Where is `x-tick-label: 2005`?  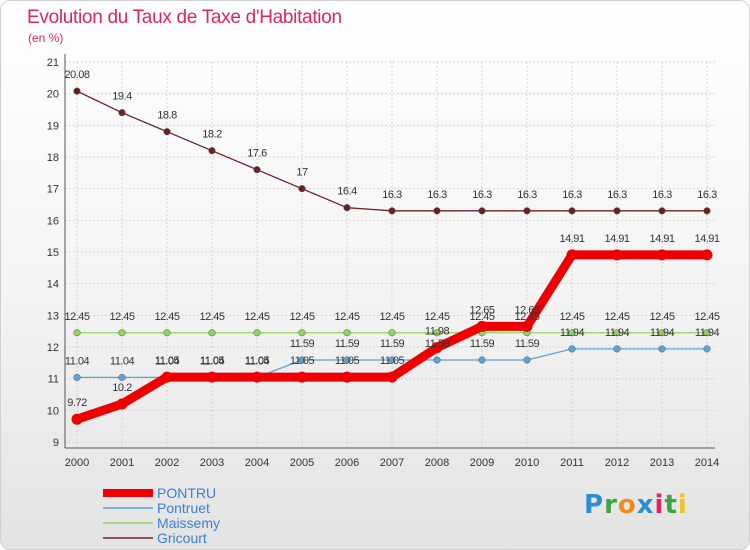
x-tick-label: 2005 is located at coordinates (302, 463).